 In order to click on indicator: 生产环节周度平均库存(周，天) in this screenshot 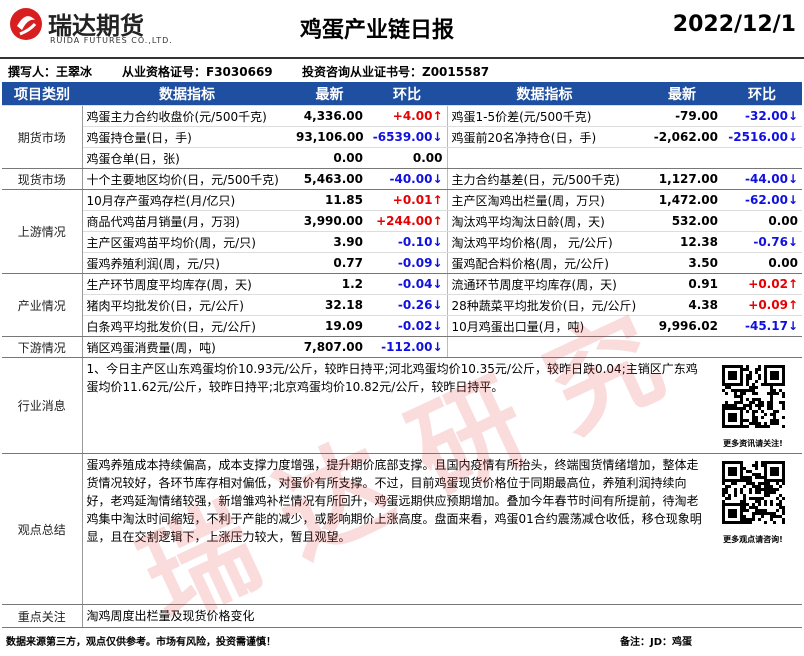, I will do `click(187, 284)`.